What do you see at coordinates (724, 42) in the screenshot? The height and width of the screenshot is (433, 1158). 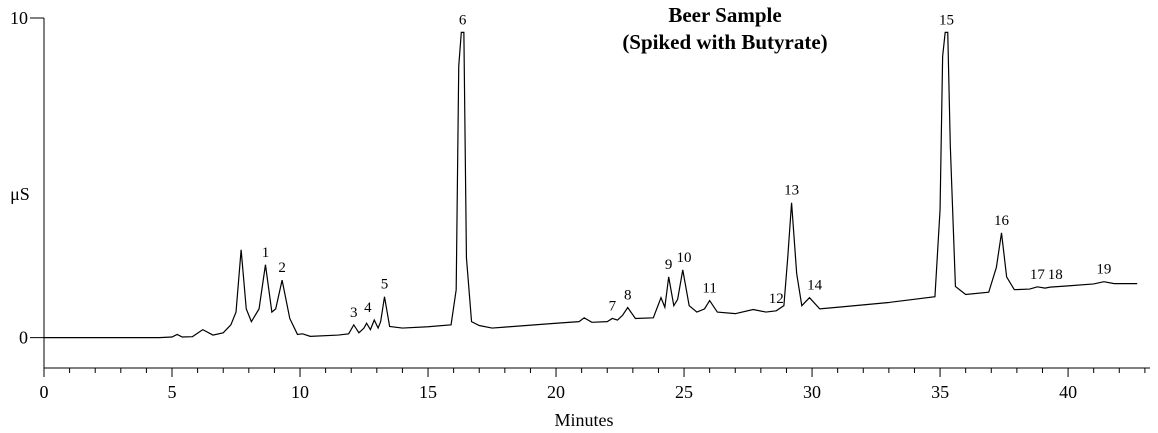 I see `chart-subtitle: (Spiked with Butyrate)` at bounding box center [724, 42].